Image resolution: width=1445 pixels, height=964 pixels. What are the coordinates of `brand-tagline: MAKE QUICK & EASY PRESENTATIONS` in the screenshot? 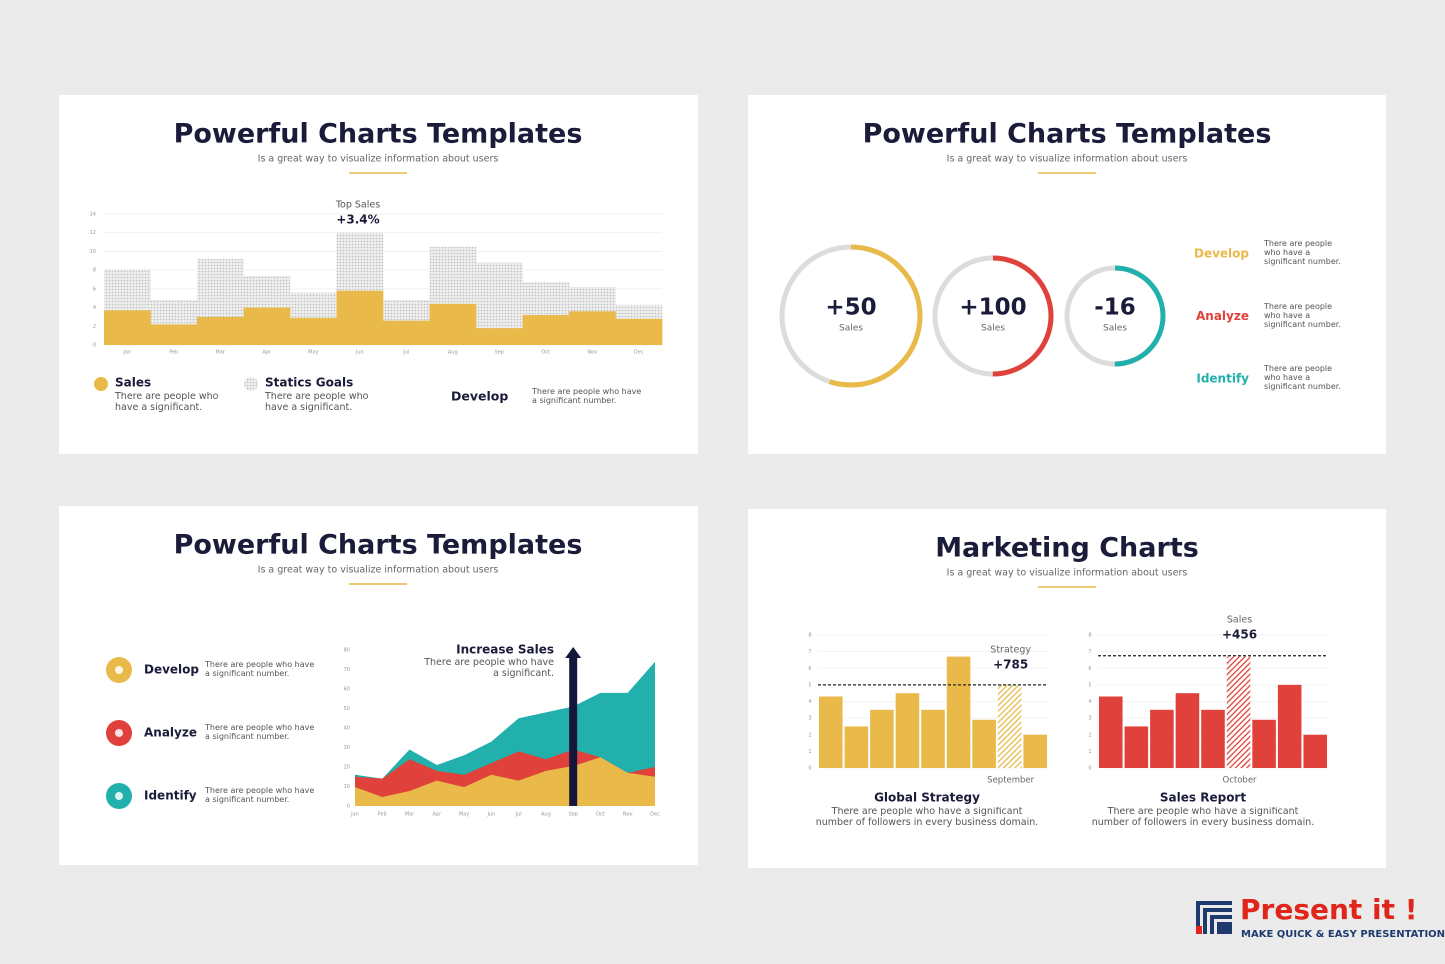 It's located at (1343, 934).